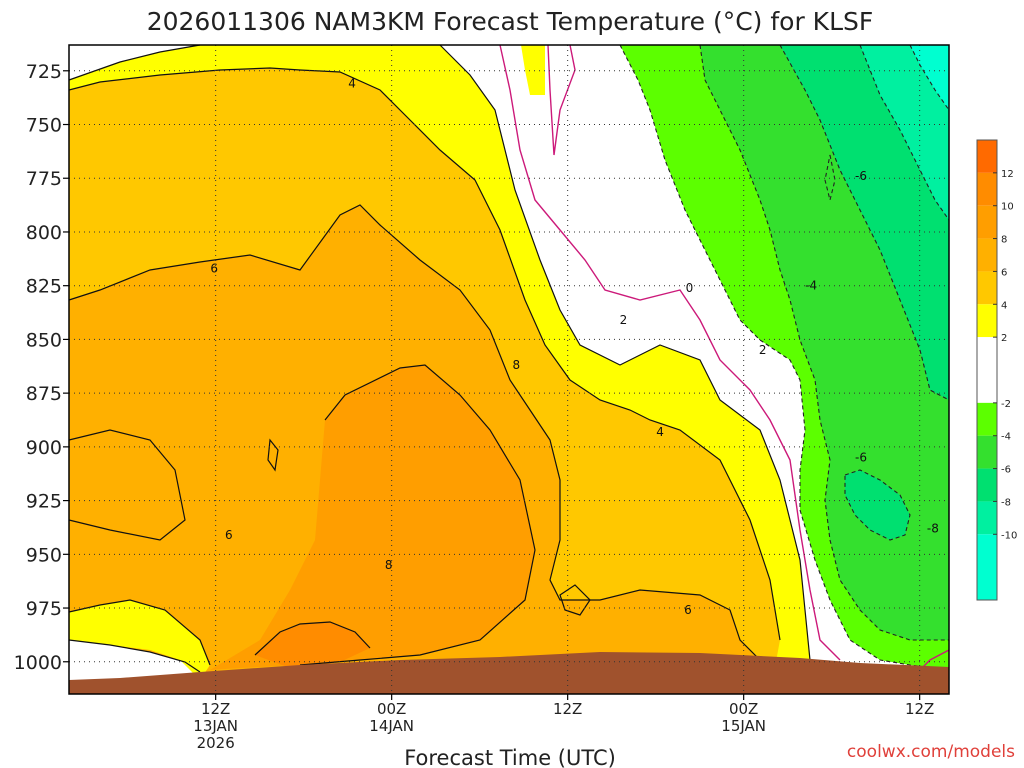 The image size is (1024, 768). What do you see at coordinates (215, 726) in the screenshot?
I see `x-tick-label-0-1: 13JAN` at bounding box center [215, 726].